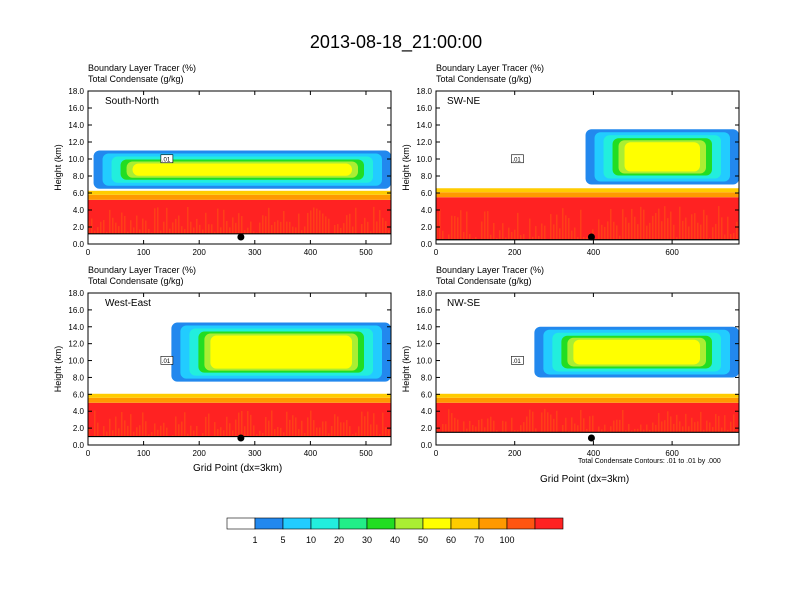 This screenshot has height=612, width=792. What do you see at coordinates (479, 540) in the screenshot?
I see `colorbar-label: 70` at bounding box center [479, 540].